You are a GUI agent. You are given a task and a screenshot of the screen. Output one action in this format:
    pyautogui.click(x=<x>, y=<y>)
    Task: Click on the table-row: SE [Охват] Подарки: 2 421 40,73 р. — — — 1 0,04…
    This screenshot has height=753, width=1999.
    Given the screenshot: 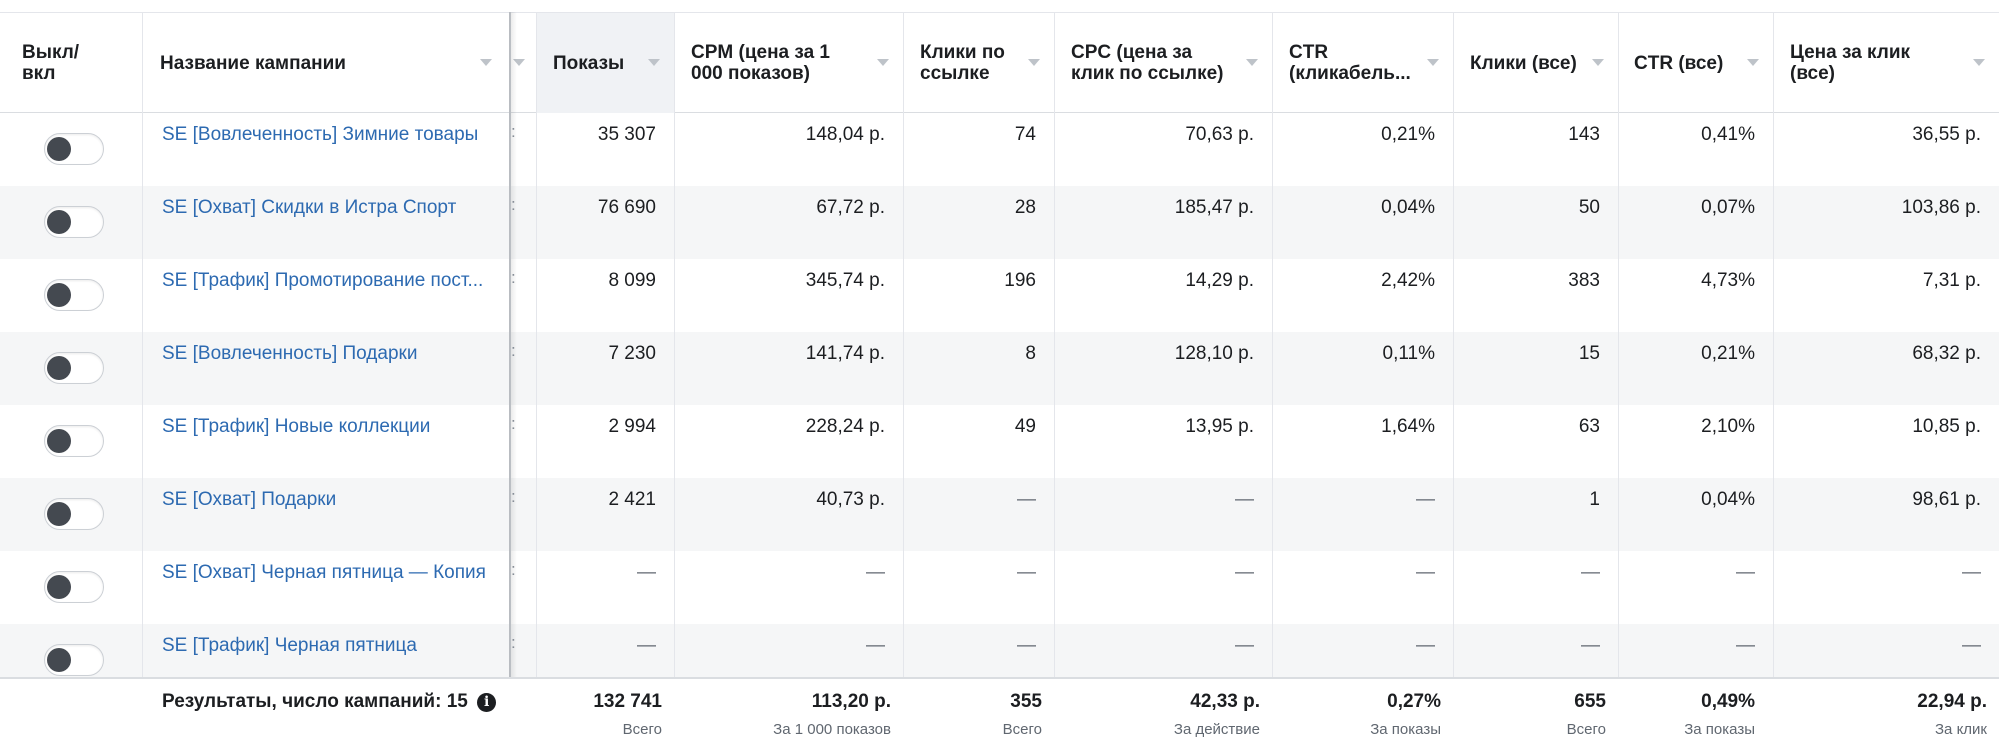 What is the action you would take?
    pyautogui.click(x=999, y=514)
    